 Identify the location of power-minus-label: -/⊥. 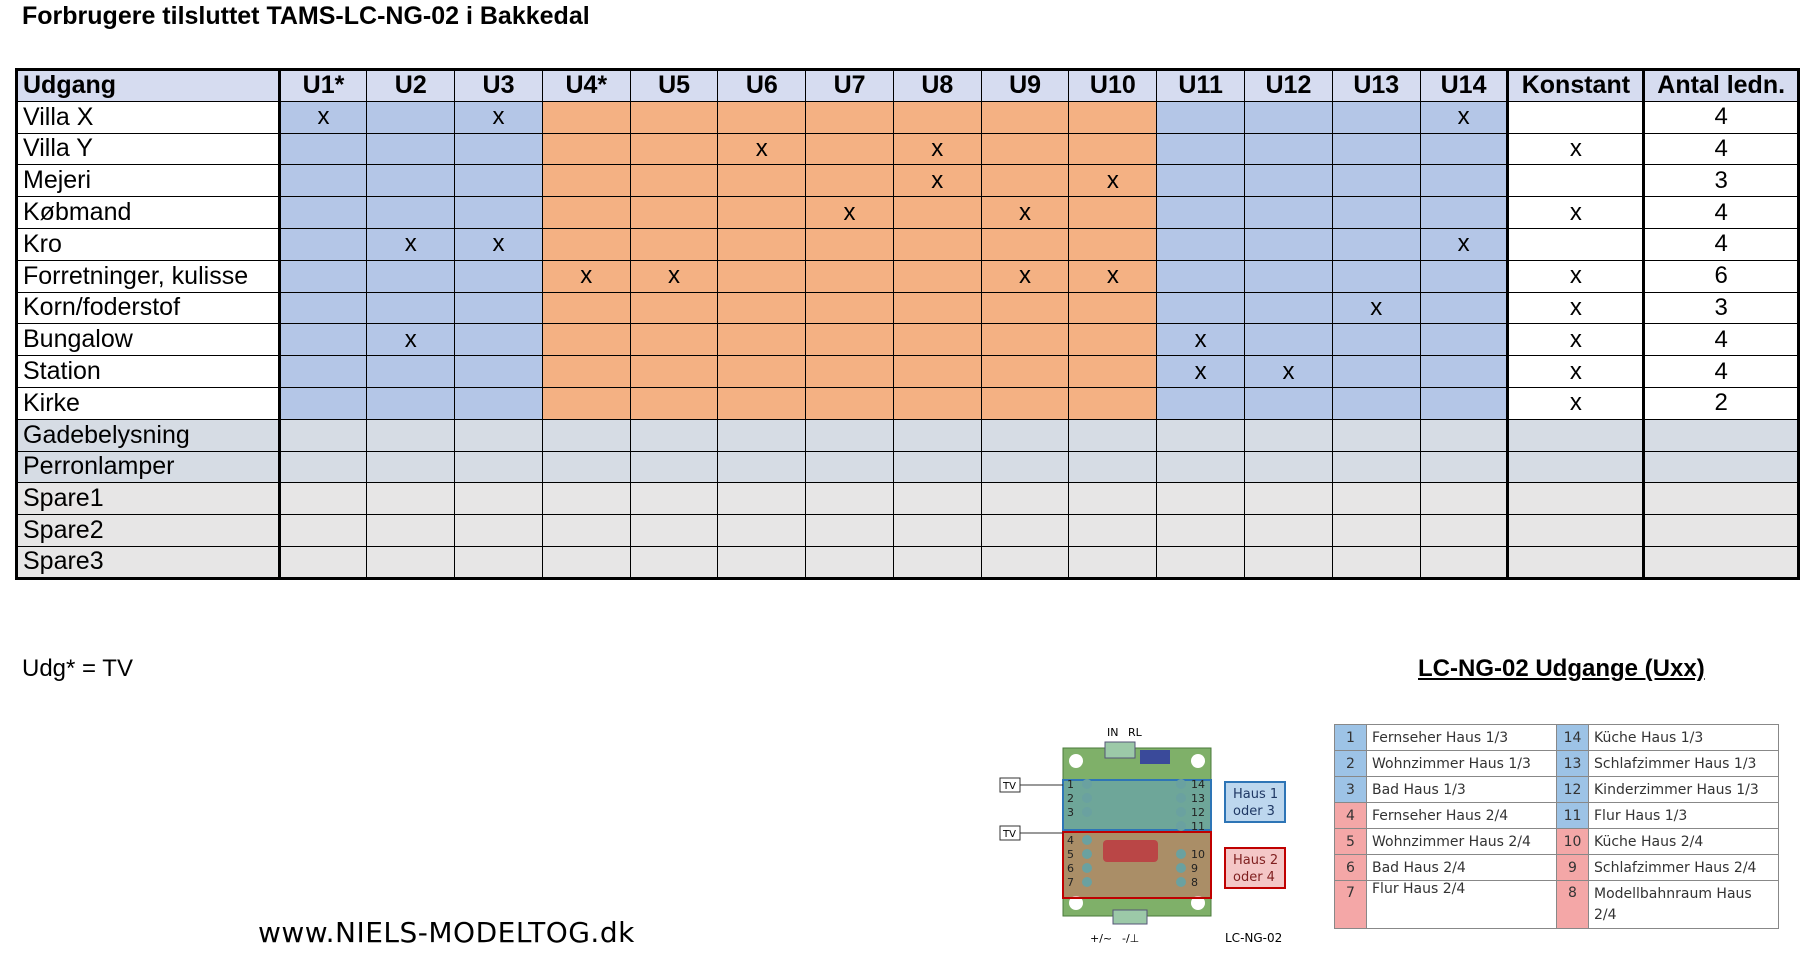
(1130, 938).